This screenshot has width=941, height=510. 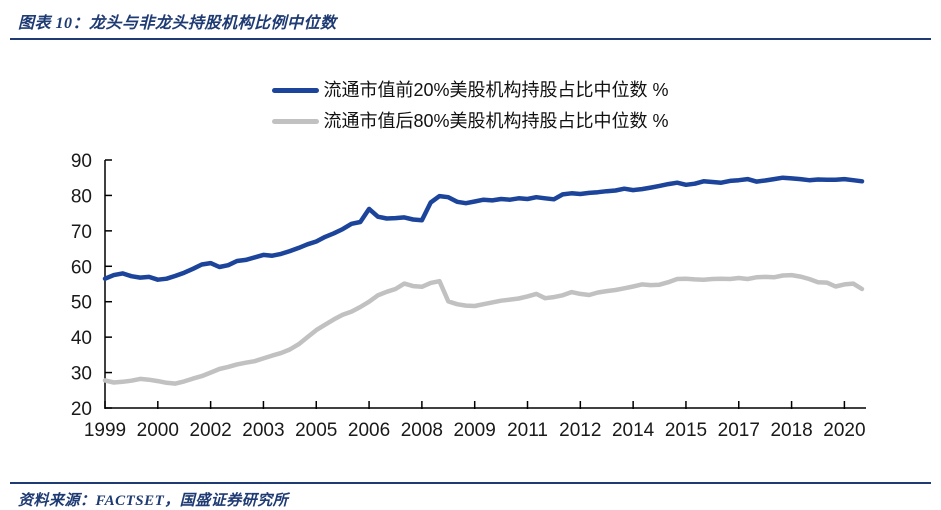 I want to click on source-note: 资料来源：FACTSET，国盛证券研究所, so click(x=153, y=501).